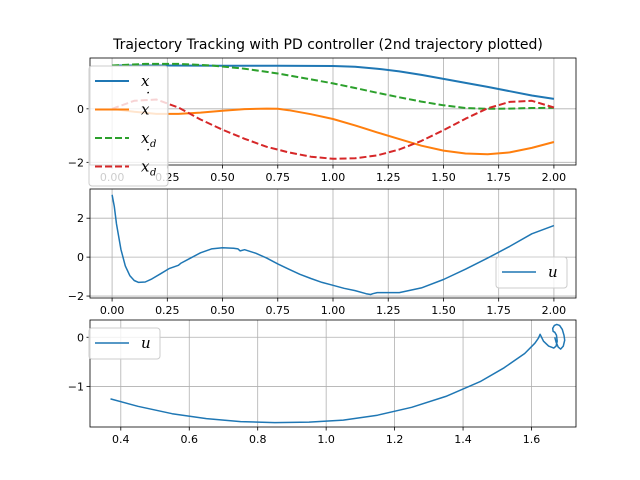 The image size is (640, 480). I want to click on x-tick-label: 0.6, so click(190, 439).